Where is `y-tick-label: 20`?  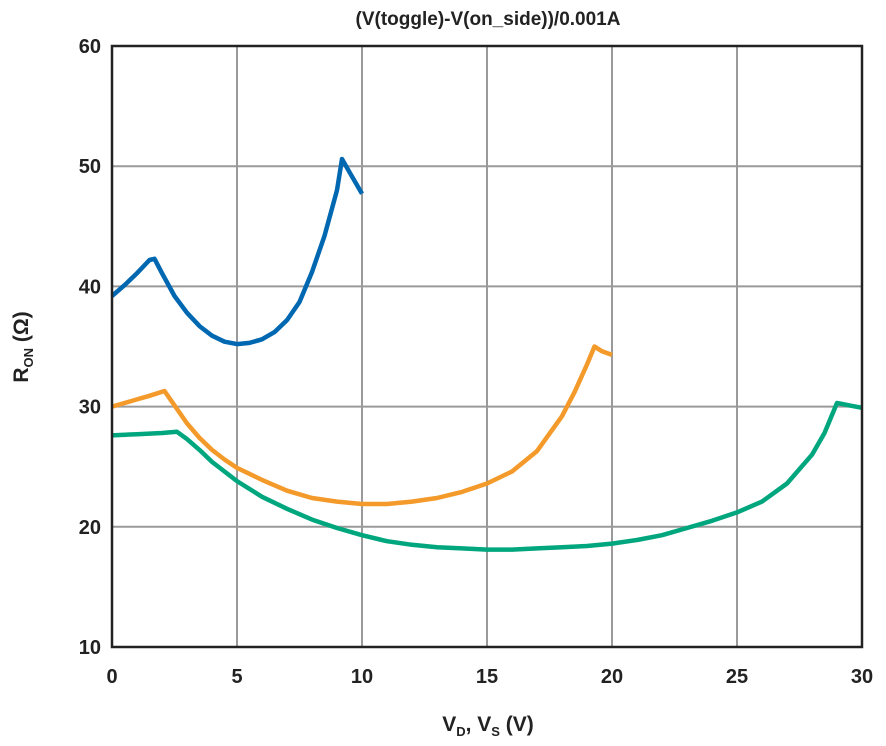 y-tick-label: 20 is located at coordinates (90, 528).